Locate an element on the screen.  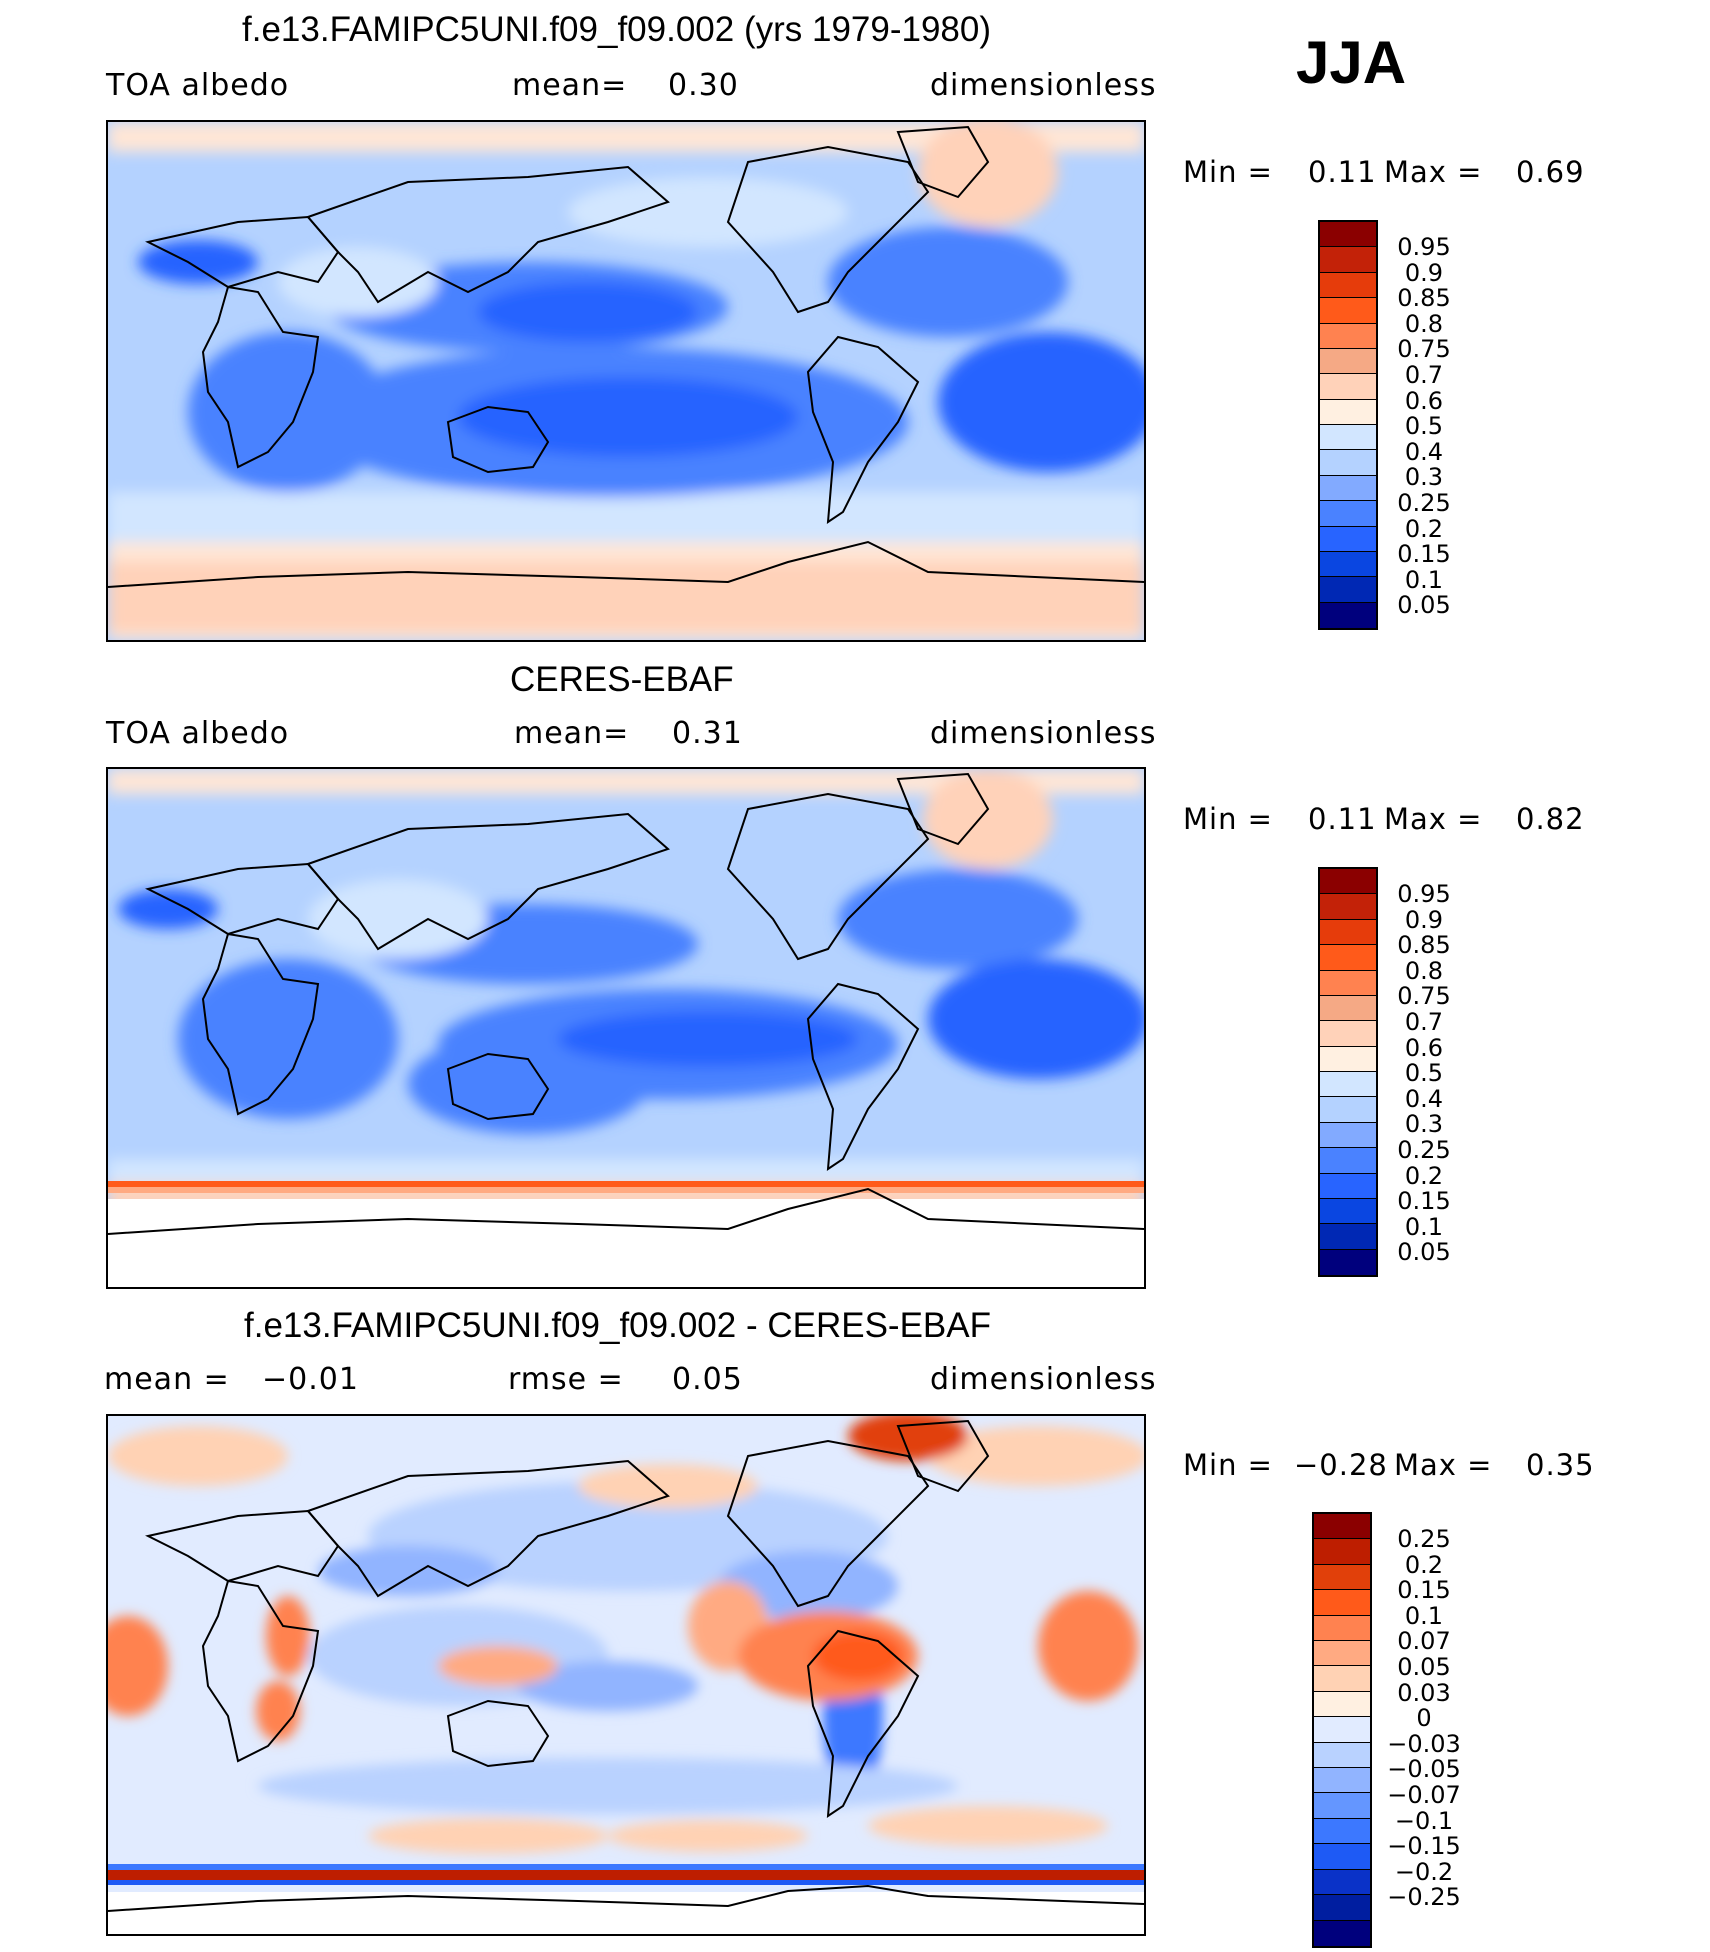
max-value-diff: 0.35 is located at coordinates (1560, 1465).